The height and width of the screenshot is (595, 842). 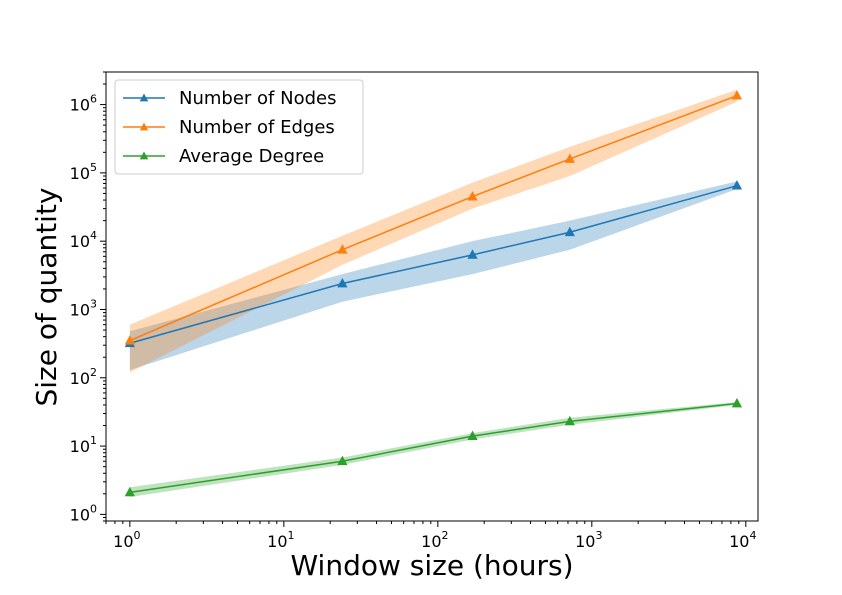 What do you see at coordinates (83, 513) in the screenshot?
I see `y-tick-label: 10⁰` at bounding box center [83, 513].